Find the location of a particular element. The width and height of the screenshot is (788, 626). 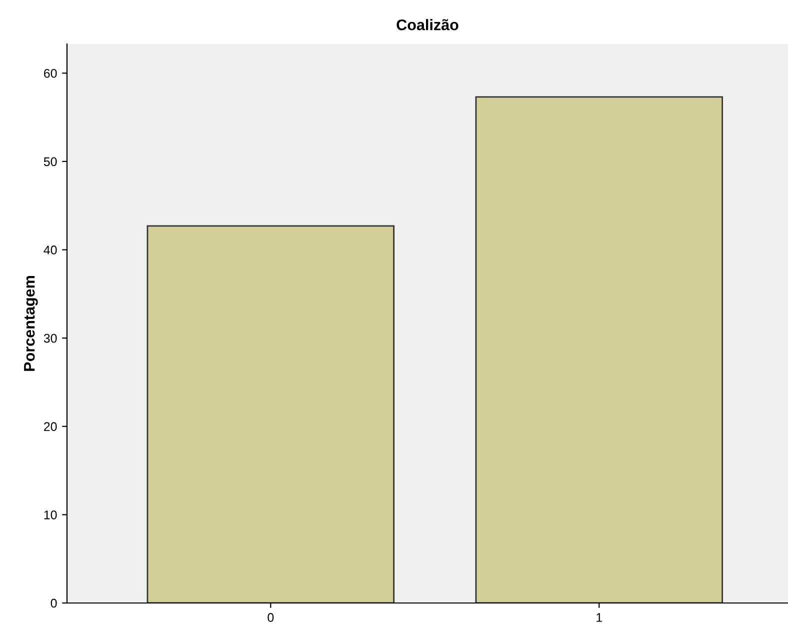

y-axis-title: Porcentagem is located at coordinates (31, 323).